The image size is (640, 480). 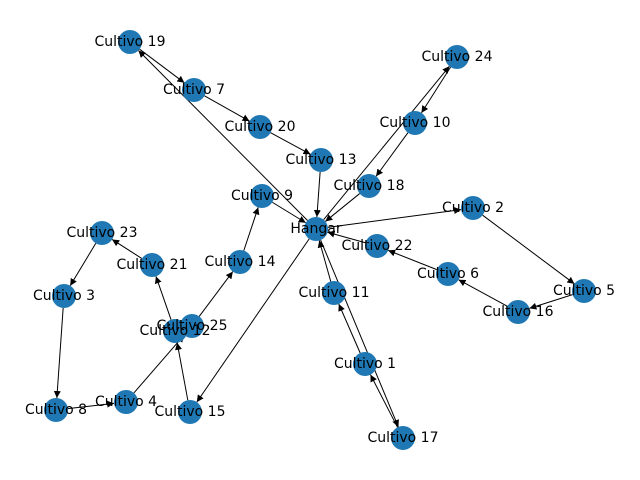 What do you see at coordinates (384, 401) in the screenshot?
I see `edge-c17-to-c1` at bounding box center [384, 401].